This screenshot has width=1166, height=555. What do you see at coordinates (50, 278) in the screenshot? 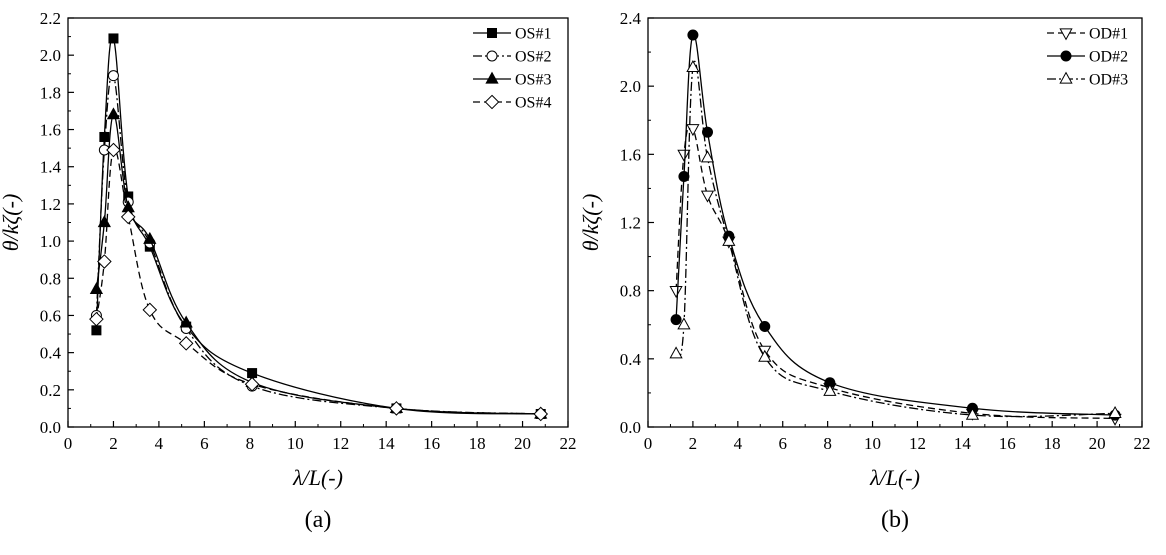
I see `y-tick-label: 0.8` at bounding box center [50, 278].